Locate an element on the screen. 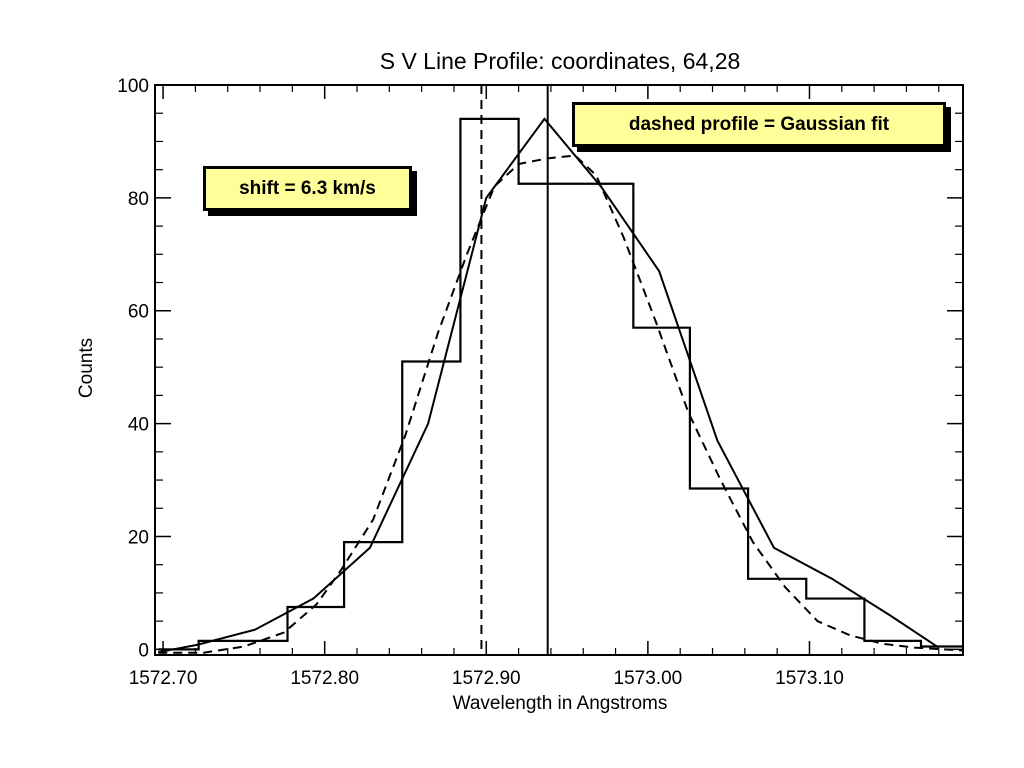 The image size is (1024, 768). y-tick-label: 80 is located at coordinates (138, 199).